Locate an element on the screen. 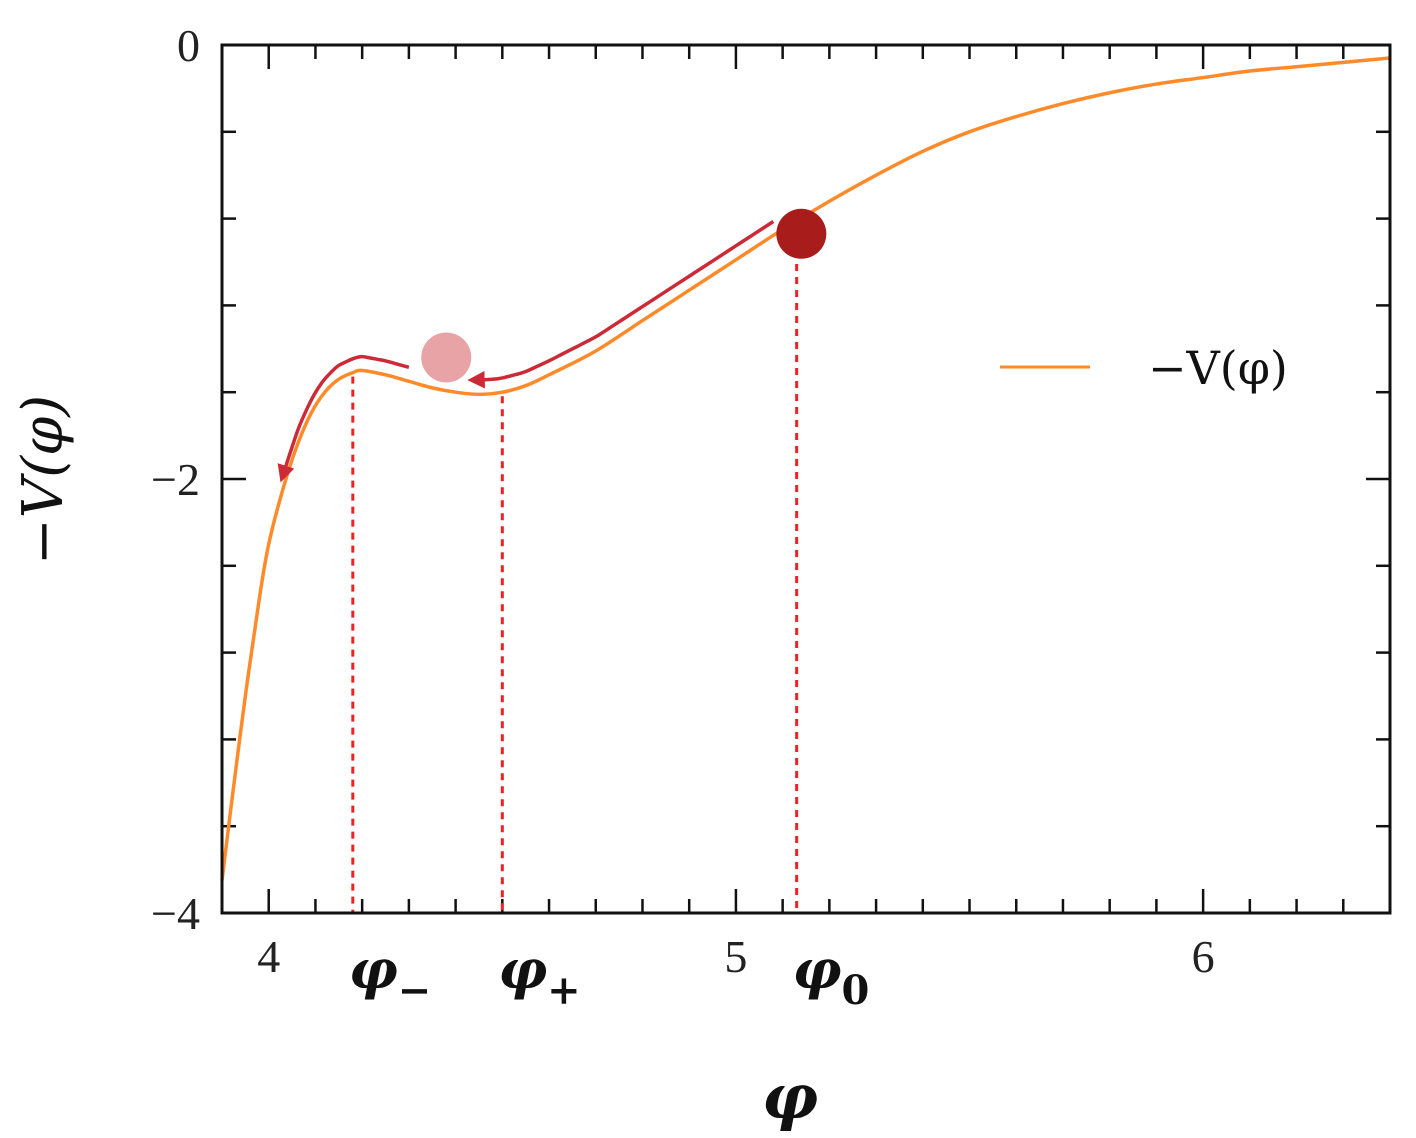 Image resolution: width=1416 pixels, height=1138 pixels. x-axis-label: φ is located at coordinates (790, 1096).